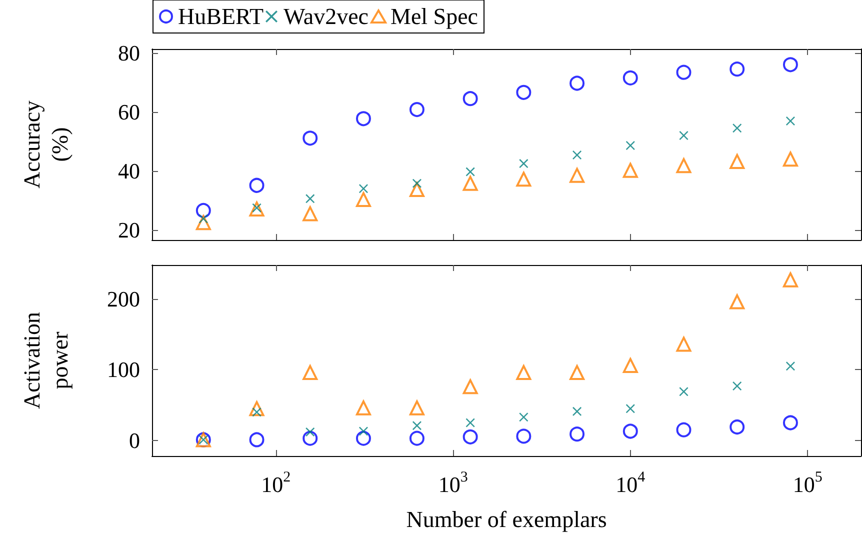 The image size is (862, 541). Describe the element at coordinates (326, 16) in the screenshot. I see `legend-label: Wav2vec` at that location.